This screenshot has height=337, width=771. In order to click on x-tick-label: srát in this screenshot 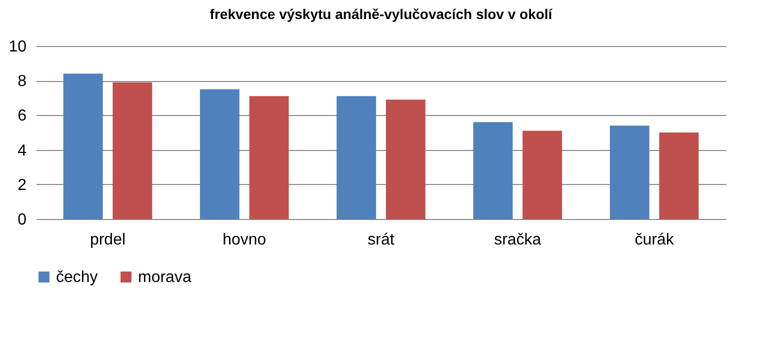, I will do `click(381, 240)`.